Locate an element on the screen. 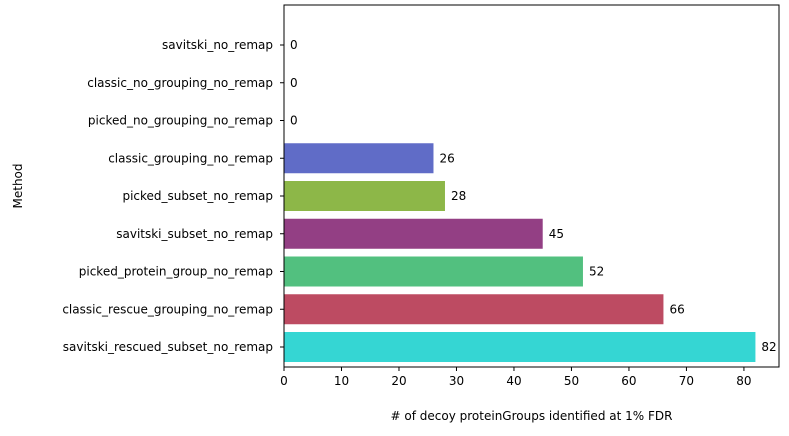  x-tick-label: 0 is located at coordinates (284, 381).